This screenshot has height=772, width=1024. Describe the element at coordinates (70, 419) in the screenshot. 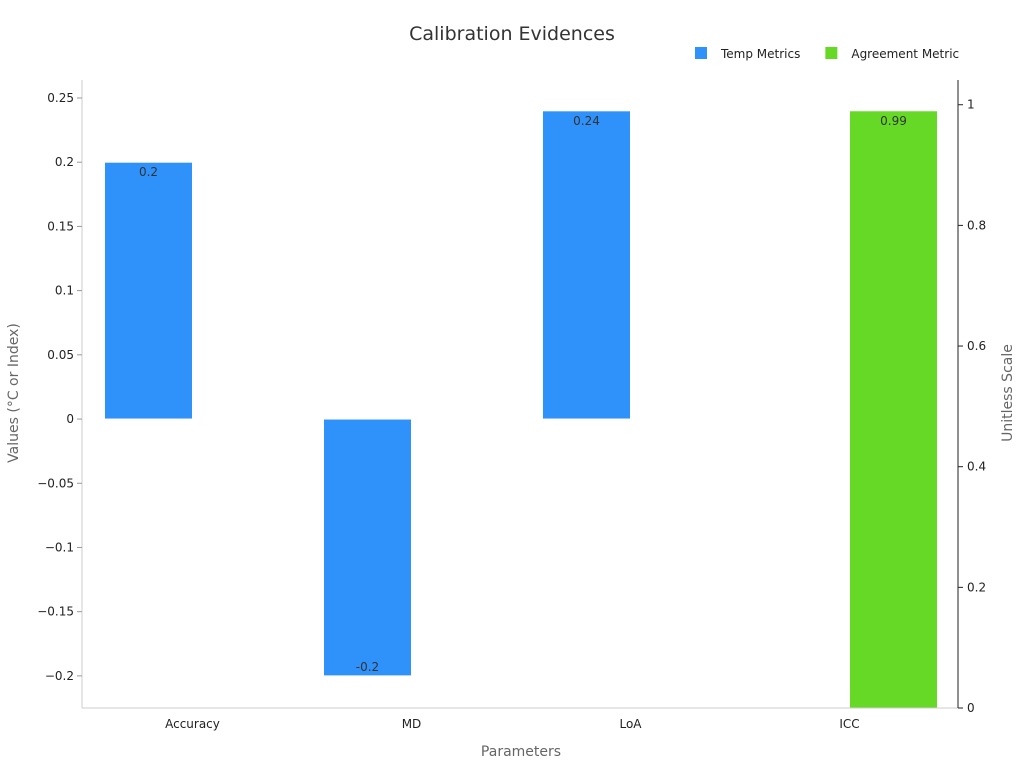

I see `y-tick-label: 0` at that location.